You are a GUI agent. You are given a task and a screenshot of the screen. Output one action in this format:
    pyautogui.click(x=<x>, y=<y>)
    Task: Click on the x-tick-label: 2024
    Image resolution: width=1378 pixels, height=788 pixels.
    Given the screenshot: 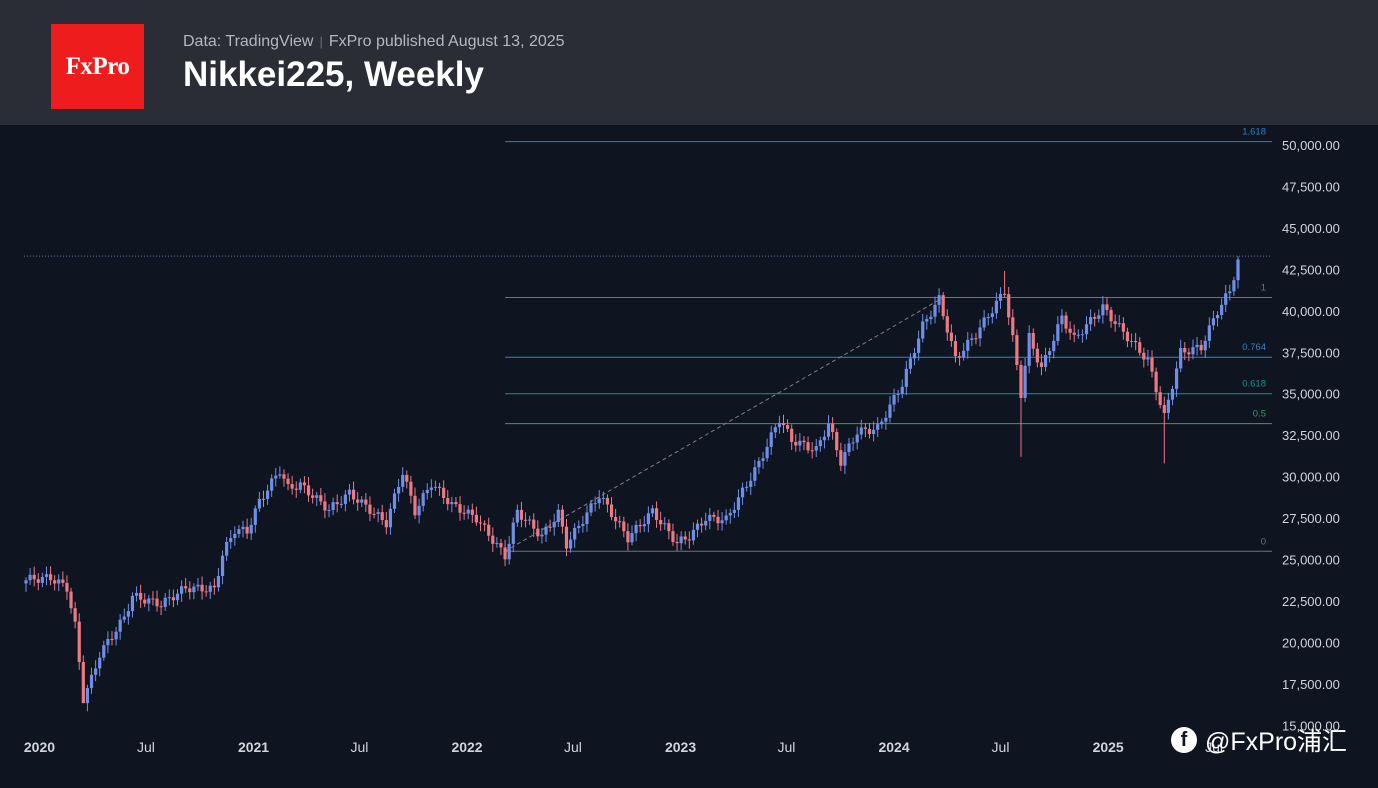 What is the action you would take?
    pyautogui.click(x=893, y=747)
    